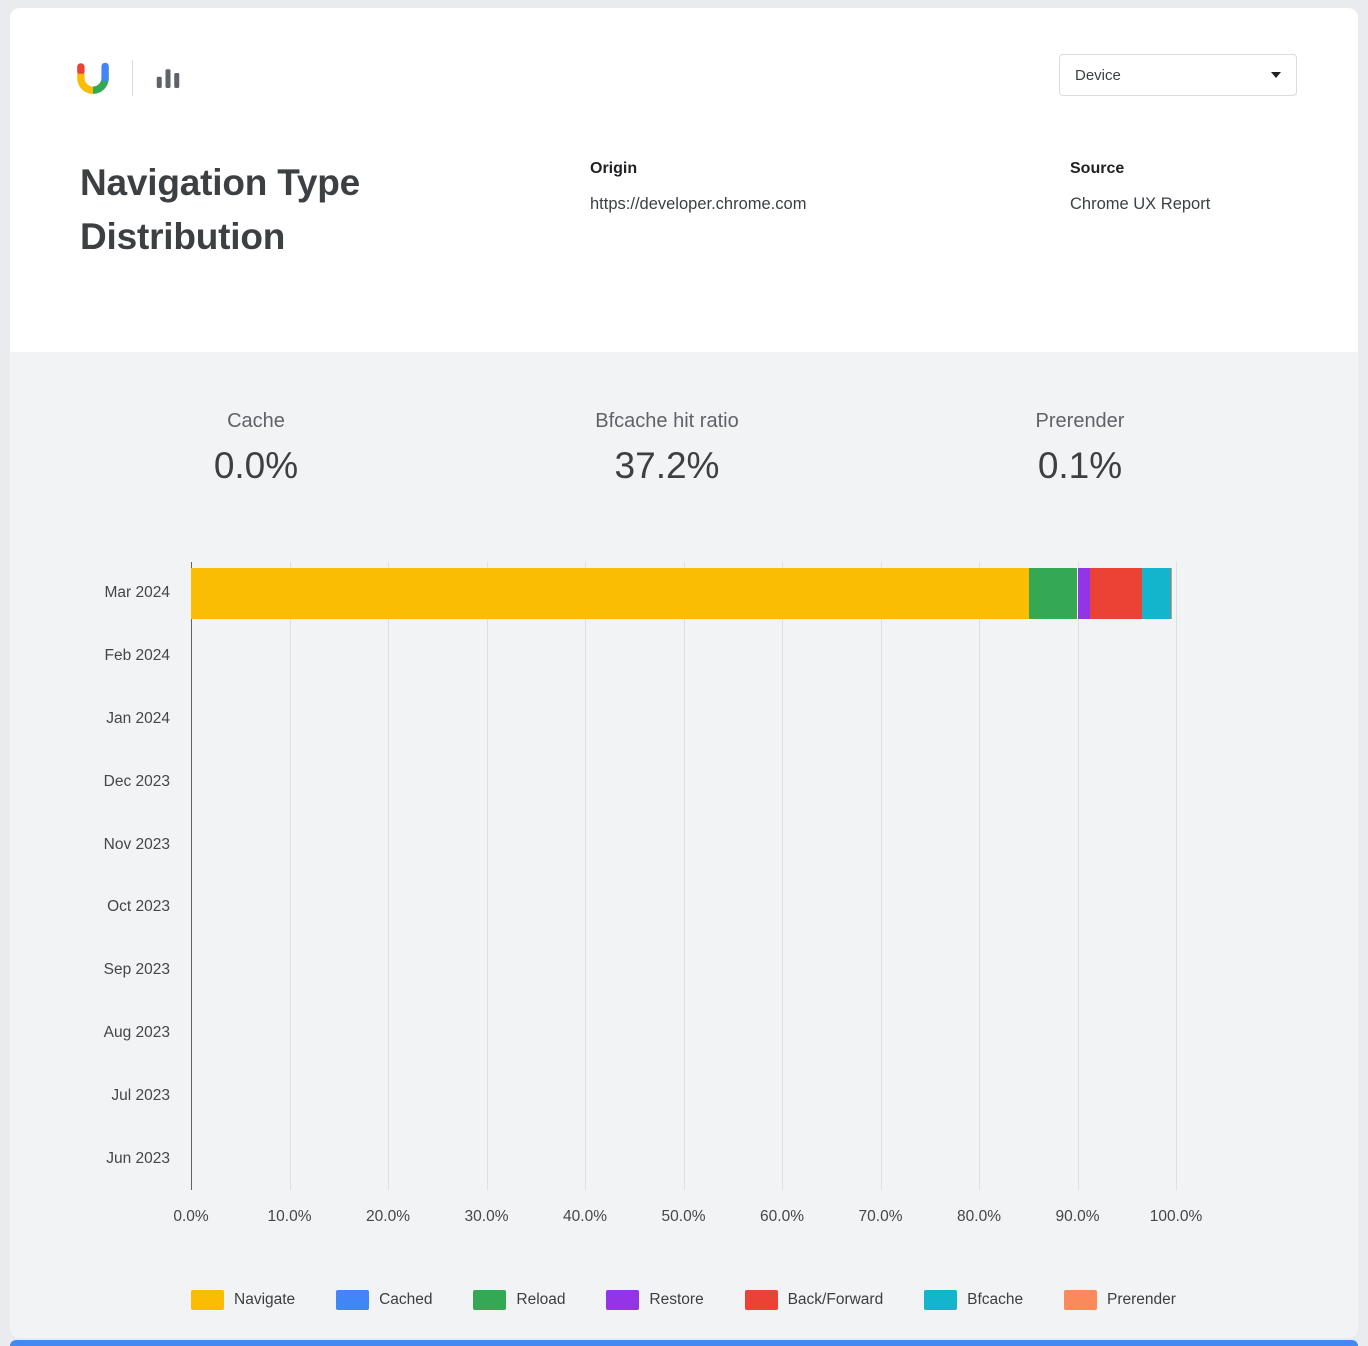 The height and width of the screenshot is (1346, 1368). What do you see at coordinates (782, 1216) in the screenshot?
I see `x-tick-label: 60.0%` at bounding box center [782, 1216].